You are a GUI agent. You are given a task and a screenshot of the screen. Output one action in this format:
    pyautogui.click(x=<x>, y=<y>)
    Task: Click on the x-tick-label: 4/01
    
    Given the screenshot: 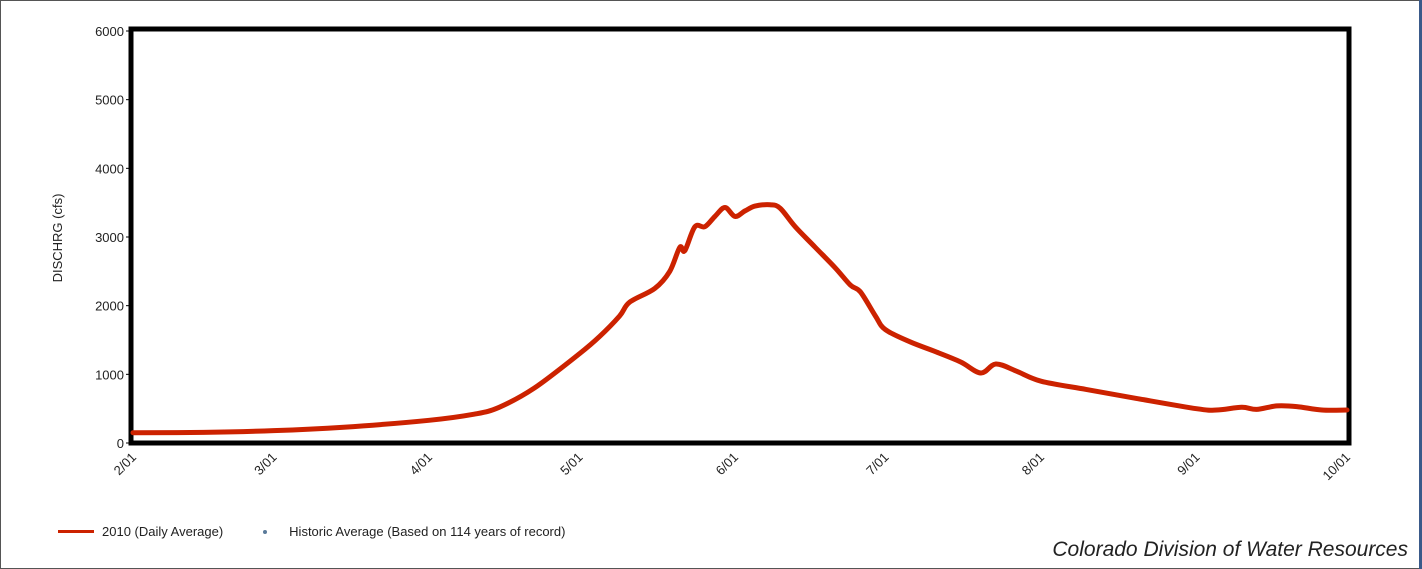 What is the action you would take?
    pyautogui.click(x=421, y=464)
    